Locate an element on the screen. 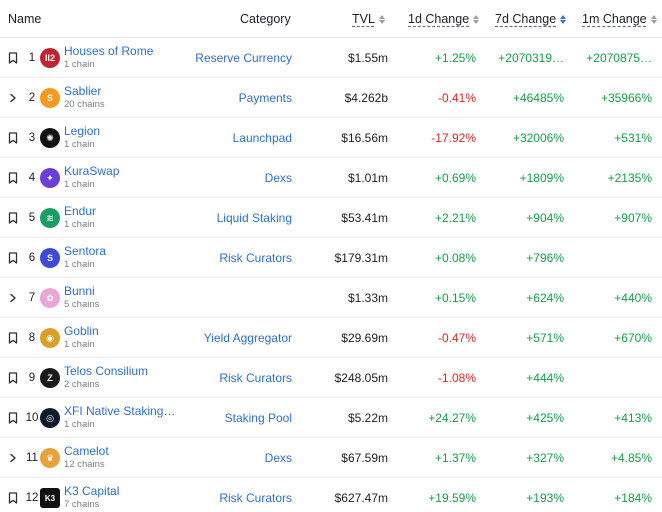  tvl-value: $16.56m is located at coordinates (364, 138).